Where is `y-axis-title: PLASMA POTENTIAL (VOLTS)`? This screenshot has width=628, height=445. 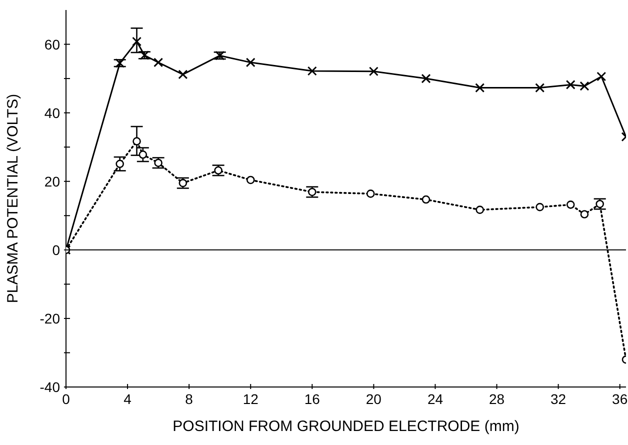
y-axis-title: PLASMA POTENTIAL (VOLTS) is located at coordinates (13, 199).